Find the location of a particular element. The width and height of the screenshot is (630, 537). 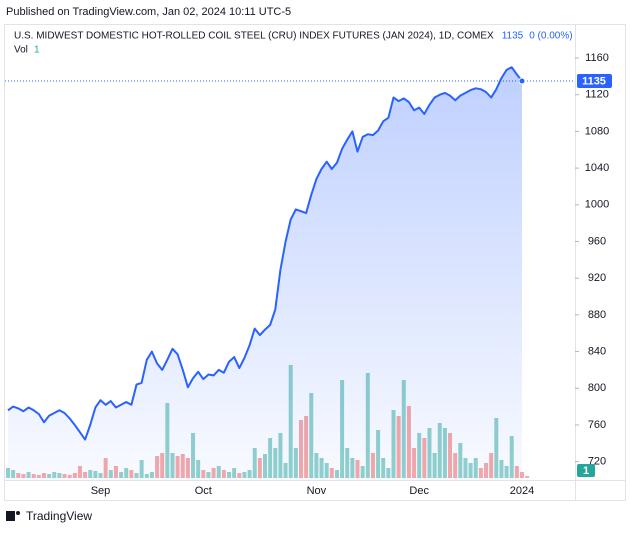

y-tick-label: 1120 is located at coordinates (597, 95).